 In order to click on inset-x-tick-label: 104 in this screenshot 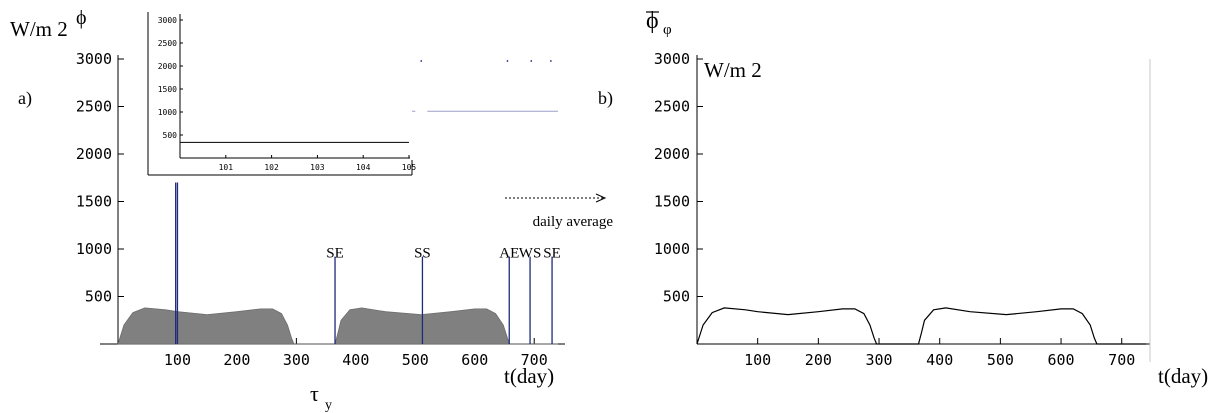, I will do `click(363, 167)`.